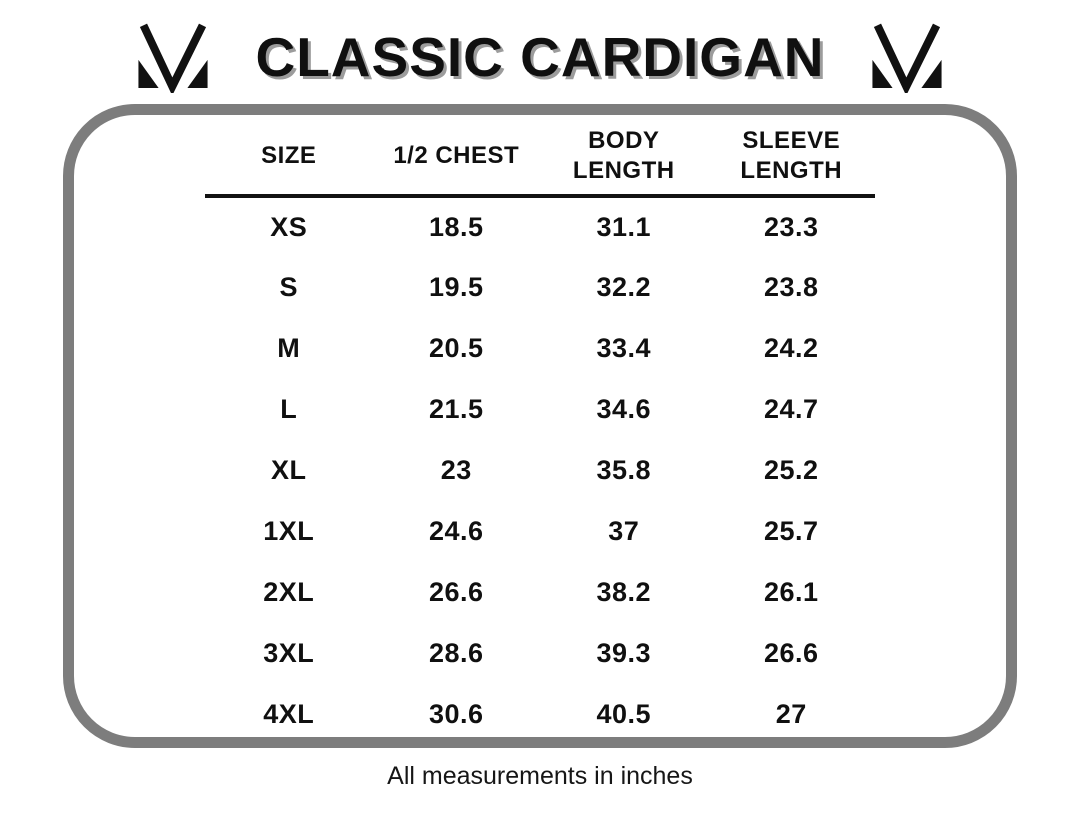 This screenshot has width=1080, height=834. What do you see at coordinates (540, 57) in the screenshot?
I see `page-title: CLASSIC CARDIGAN` at bounding box center [540, 57].